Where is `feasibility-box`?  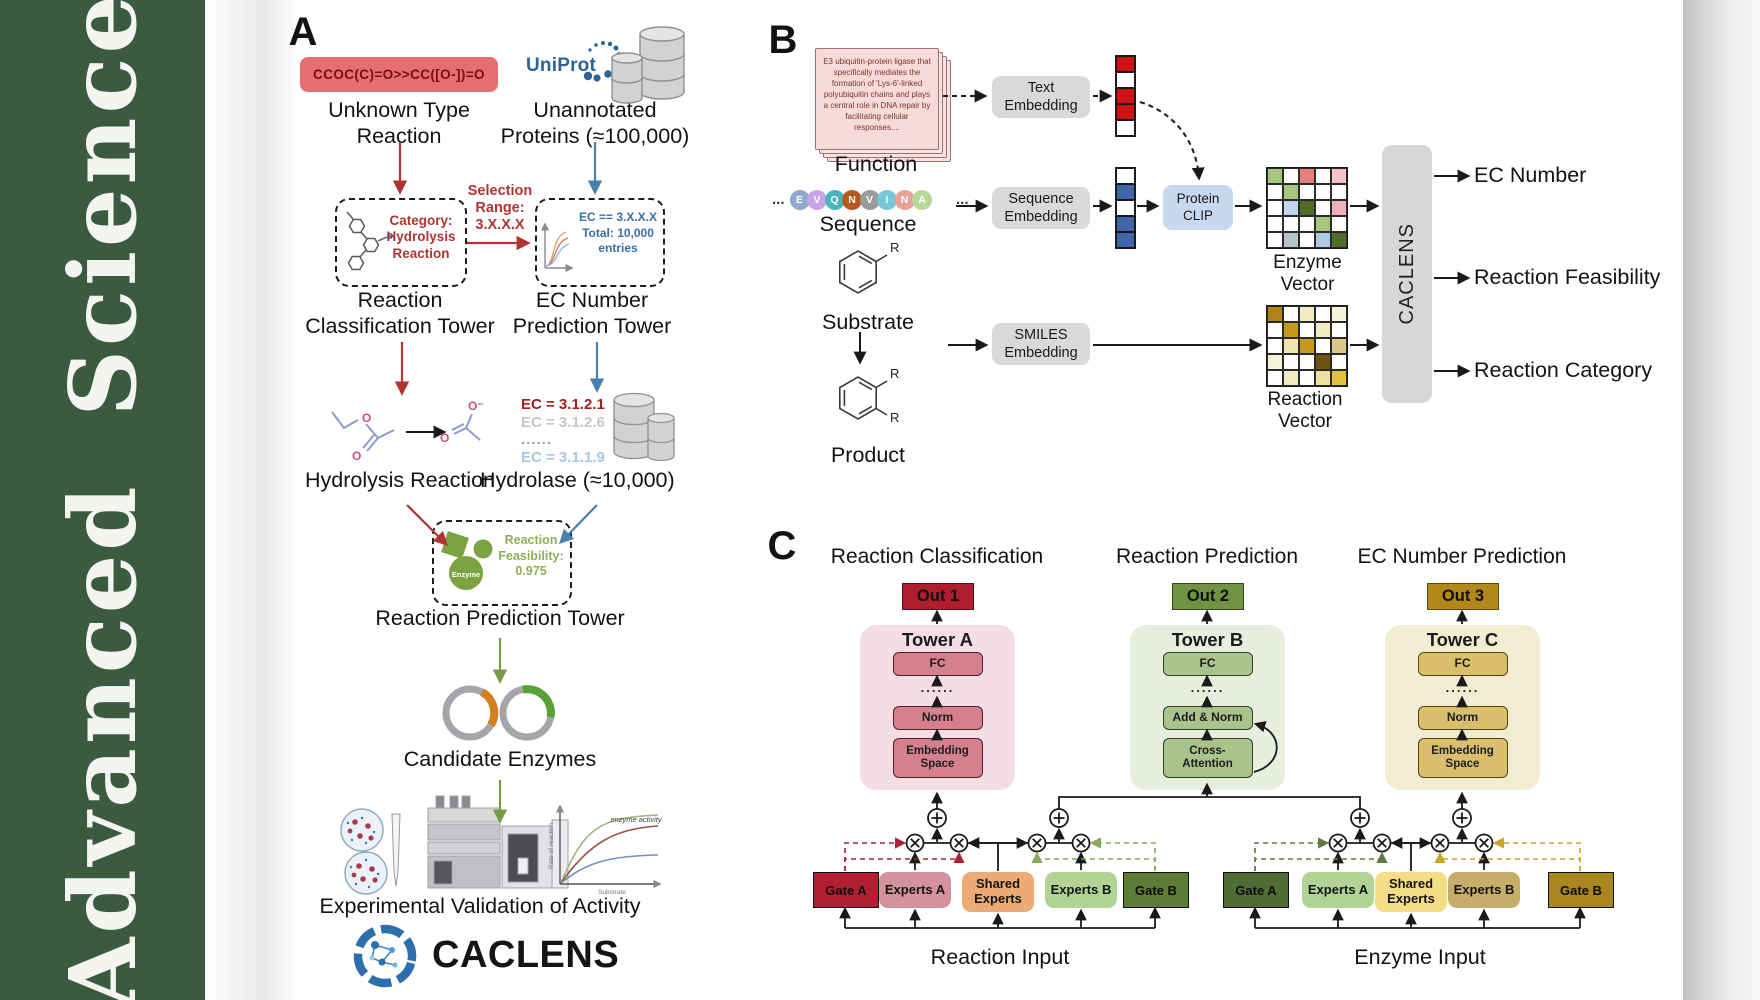 feasibility-box is located at coordinates (502, 563).